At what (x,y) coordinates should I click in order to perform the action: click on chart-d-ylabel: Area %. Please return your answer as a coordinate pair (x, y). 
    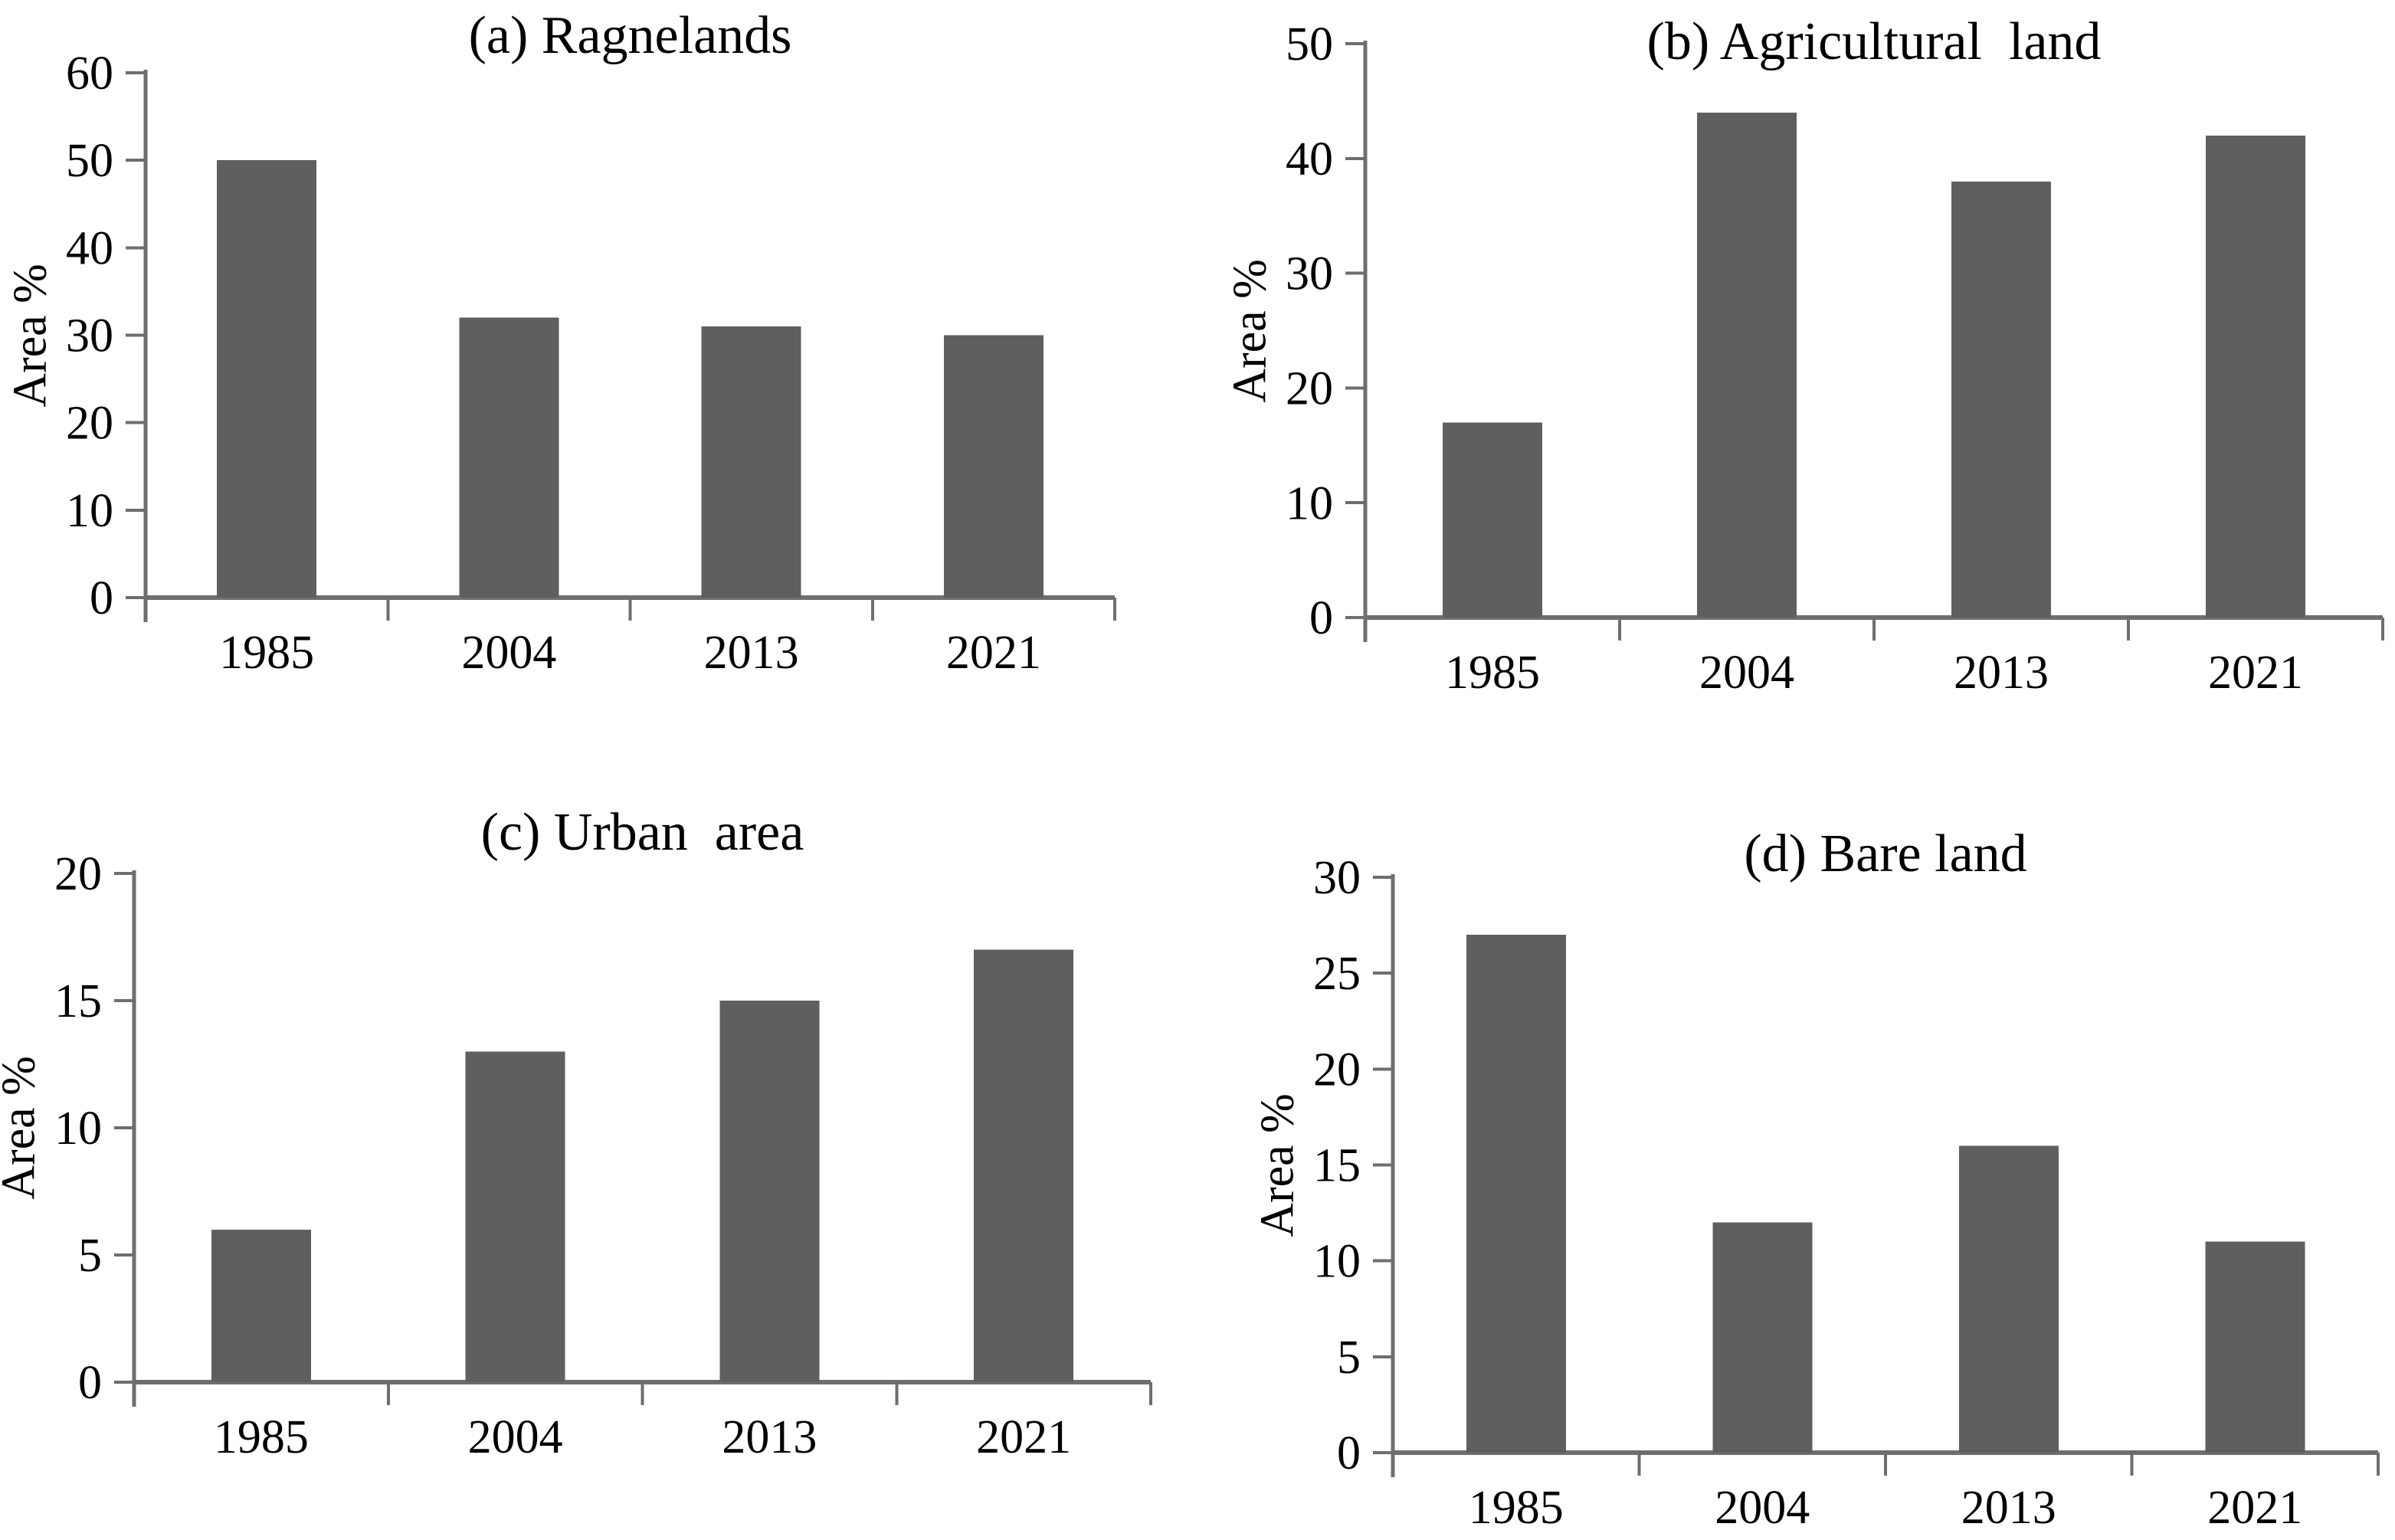
    Looking at the image, I should click on (1277, 1165).